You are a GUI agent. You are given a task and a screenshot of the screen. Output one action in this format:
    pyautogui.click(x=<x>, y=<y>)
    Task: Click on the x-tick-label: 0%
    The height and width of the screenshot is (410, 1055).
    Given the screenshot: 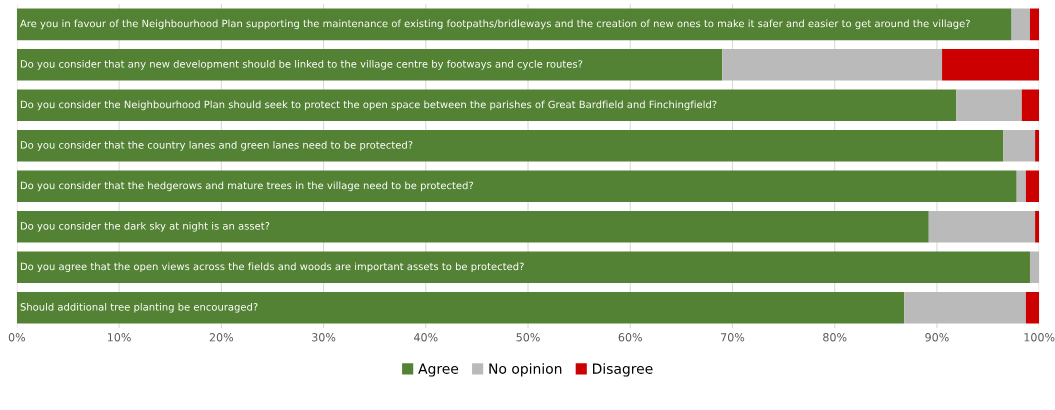 What is the action you would take?
    pyautogui.click(x=17, y=337)
    